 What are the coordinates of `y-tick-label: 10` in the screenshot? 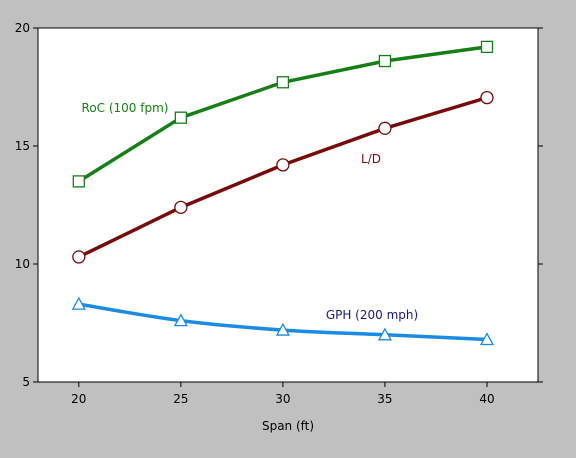 It's located at (22, 264).